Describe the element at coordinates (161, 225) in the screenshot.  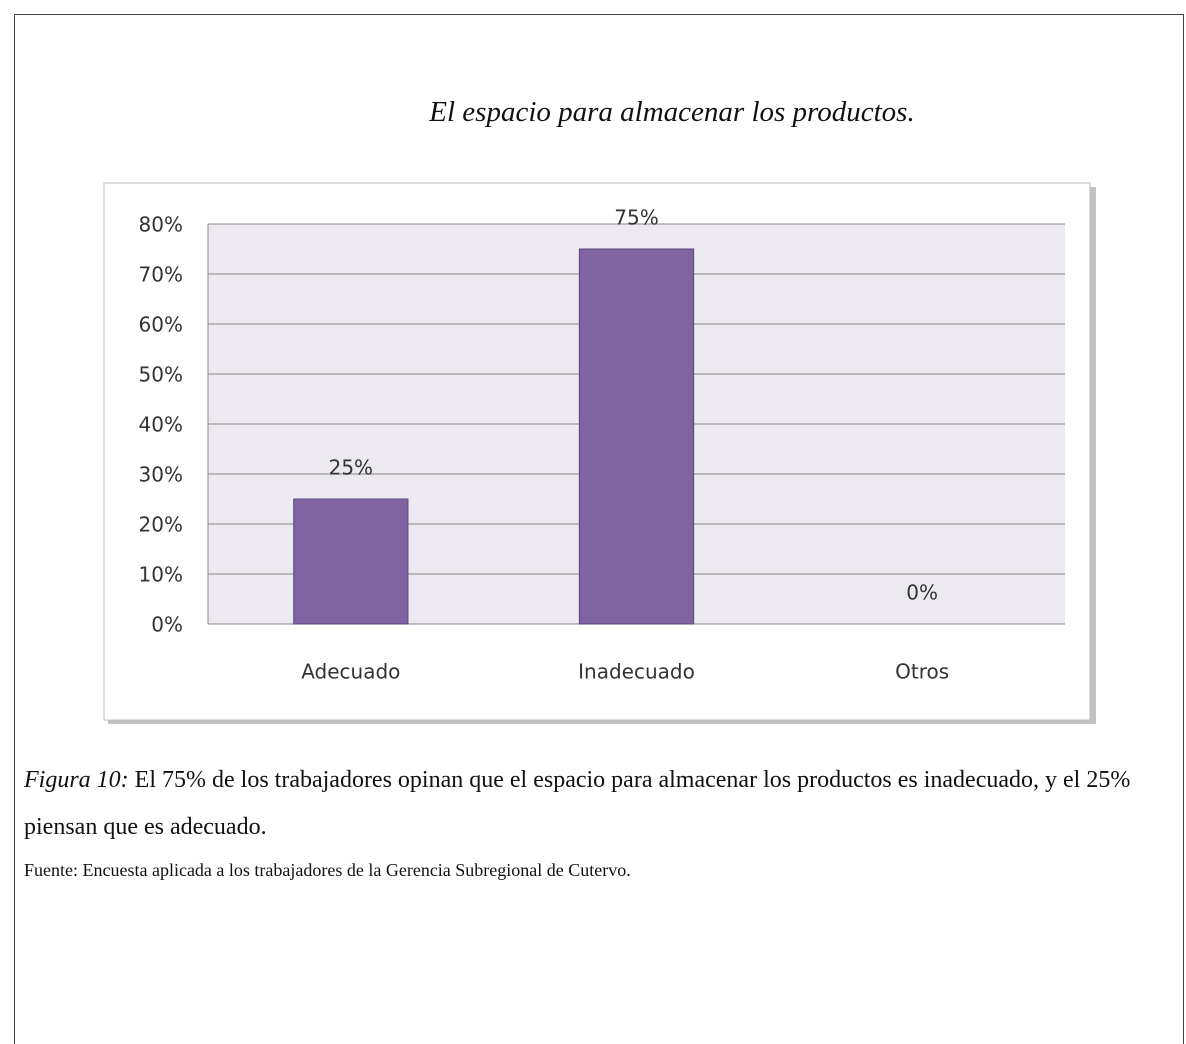
I see `y-tick-label: 80%` at that location.